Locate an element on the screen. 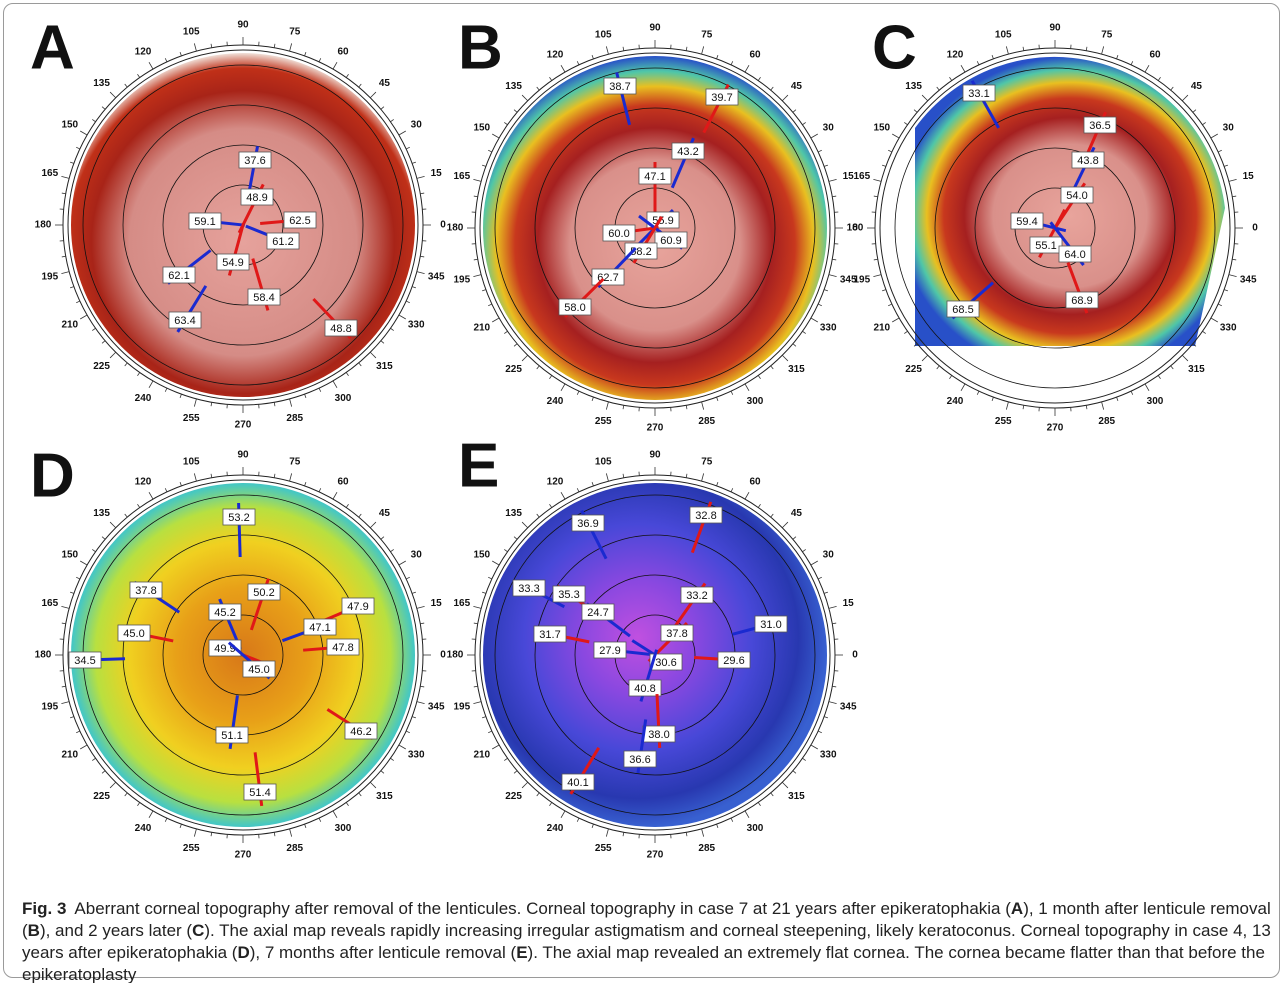  panel-letter: B is located at coordinates (480, 47).